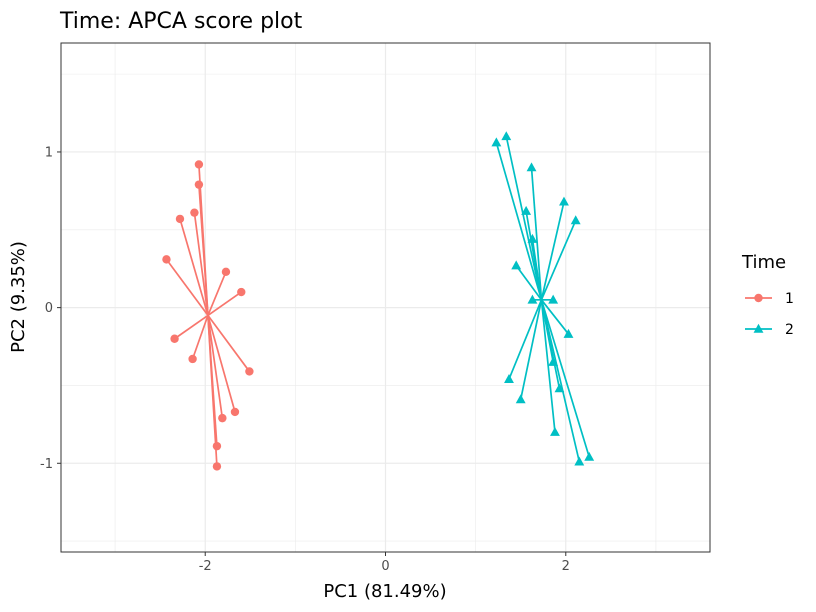 This screenshot has width=816, height=612. I want to click on y-axis-title: PC2 (9.35%), so click(18, 297).